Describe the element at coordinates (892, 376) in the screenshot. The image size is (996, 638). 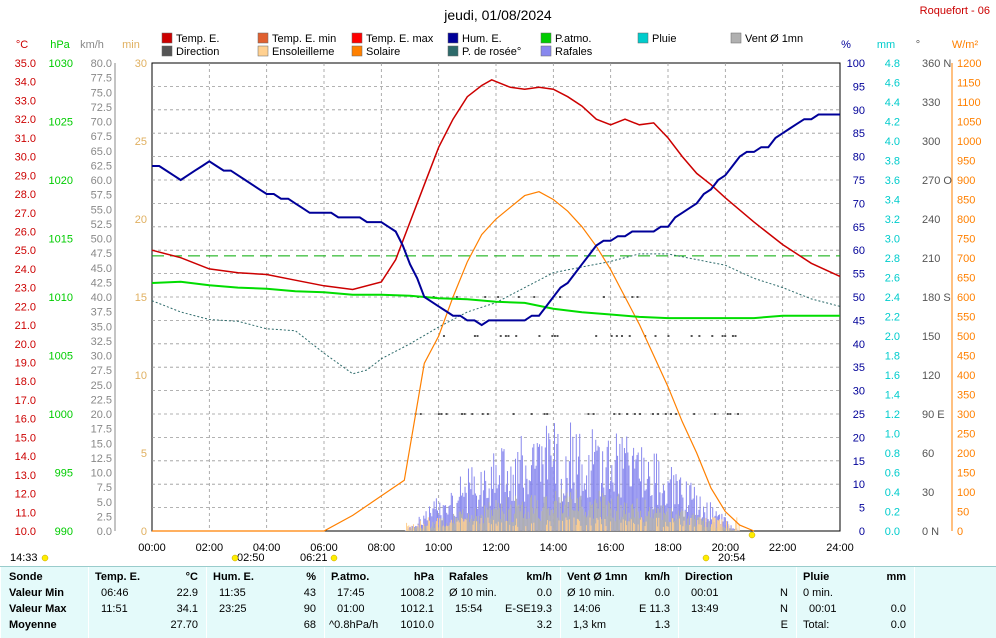
I see `rain-tick: 1.6` at that location.